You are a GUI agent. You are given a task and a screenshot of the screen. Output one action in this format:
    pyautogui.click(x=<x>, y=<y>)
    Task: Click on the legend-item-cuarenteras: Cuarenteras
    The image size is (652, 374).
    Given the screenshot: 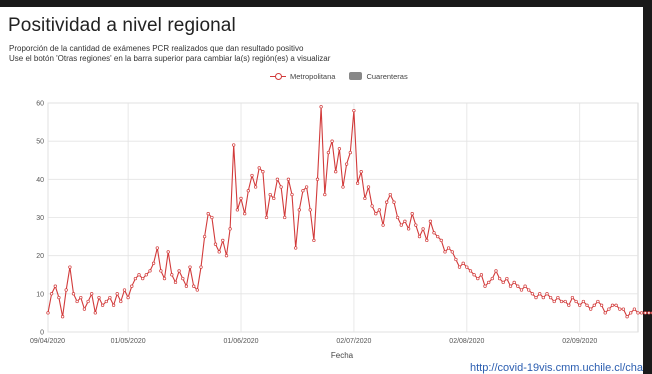 What is the action you would take?
    pyautogui.click(x=378, y=76)
    